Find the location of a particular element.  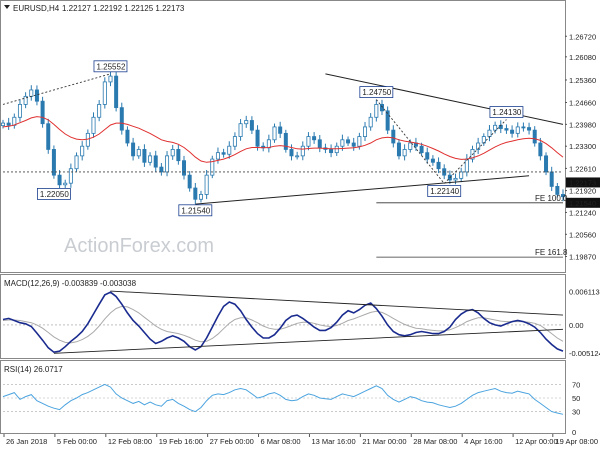

price-annotation: 1.24130 is located at coordinates (506, 112).